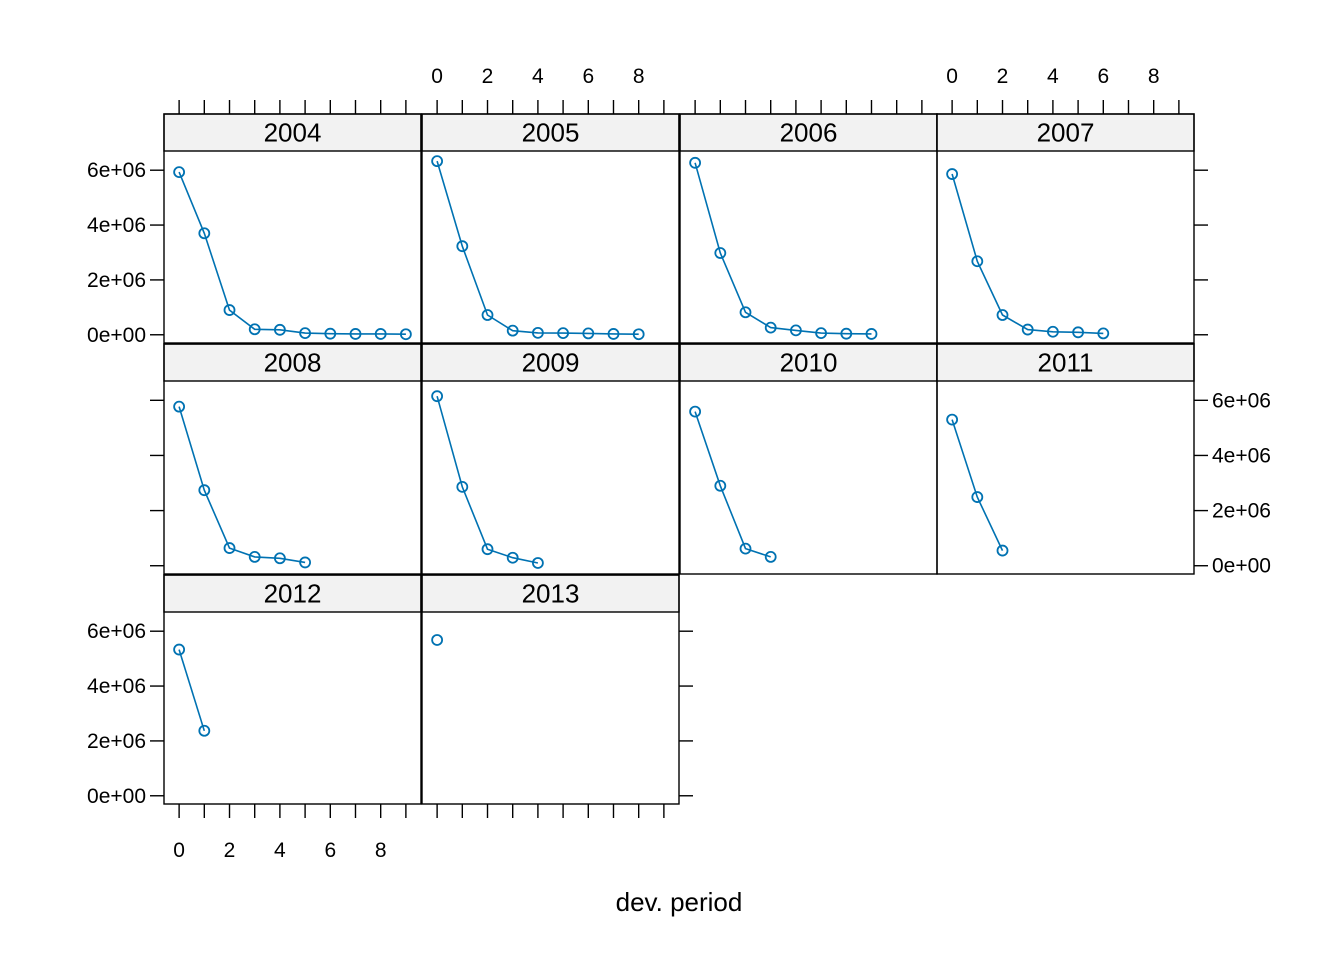 This screenshot has height=960, width=1344. What do you see at coordinates (1066, 363) in the screenshot?
I see `strip-label: 2011` at bounding box center [1066, 363].